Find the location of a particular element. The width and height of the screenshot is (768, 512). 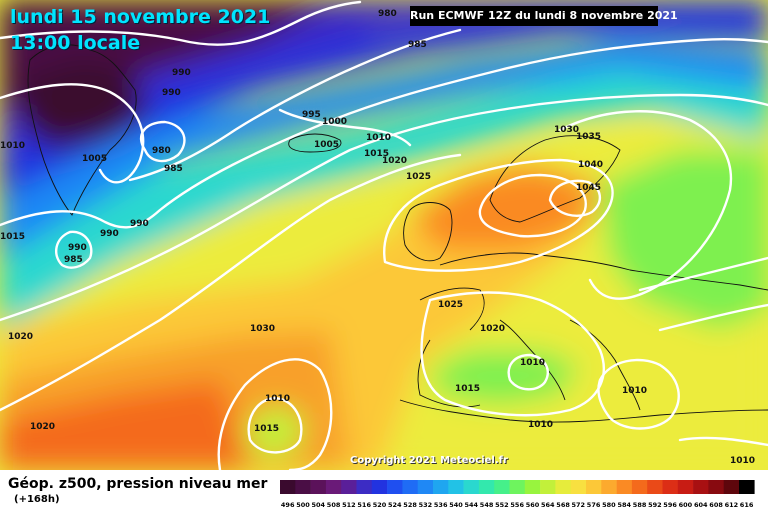

legend-tick-label: 580 is located at coordinates (609, 505).